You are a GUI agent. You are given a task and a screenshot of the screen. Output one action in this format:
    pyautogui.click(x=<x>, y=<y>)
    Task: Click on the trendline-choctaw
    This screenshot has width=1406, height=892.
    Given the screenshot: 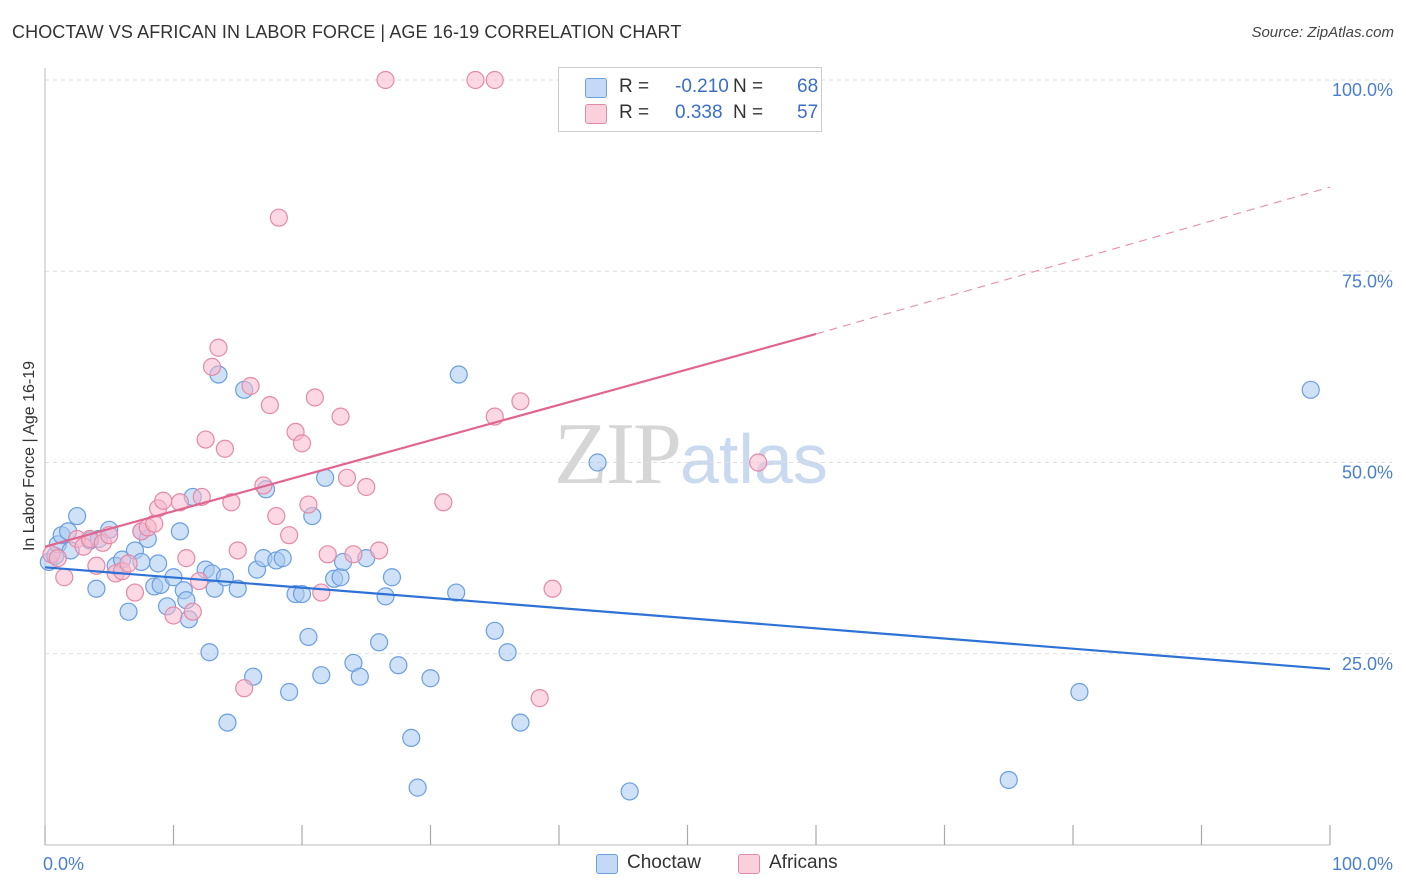 What is the action you would take?
    pyautogui.click(x=687, y=618)
    